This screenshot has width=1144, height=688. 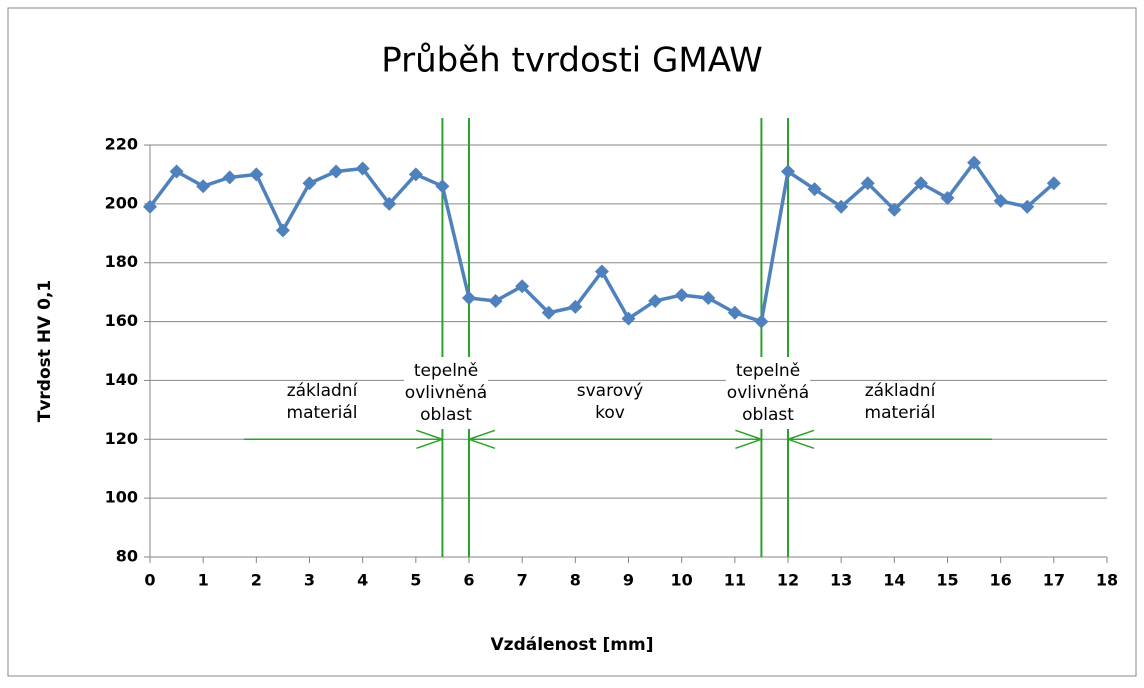 I want to click on y-tick-label: 140, so click(x=121, y=379).